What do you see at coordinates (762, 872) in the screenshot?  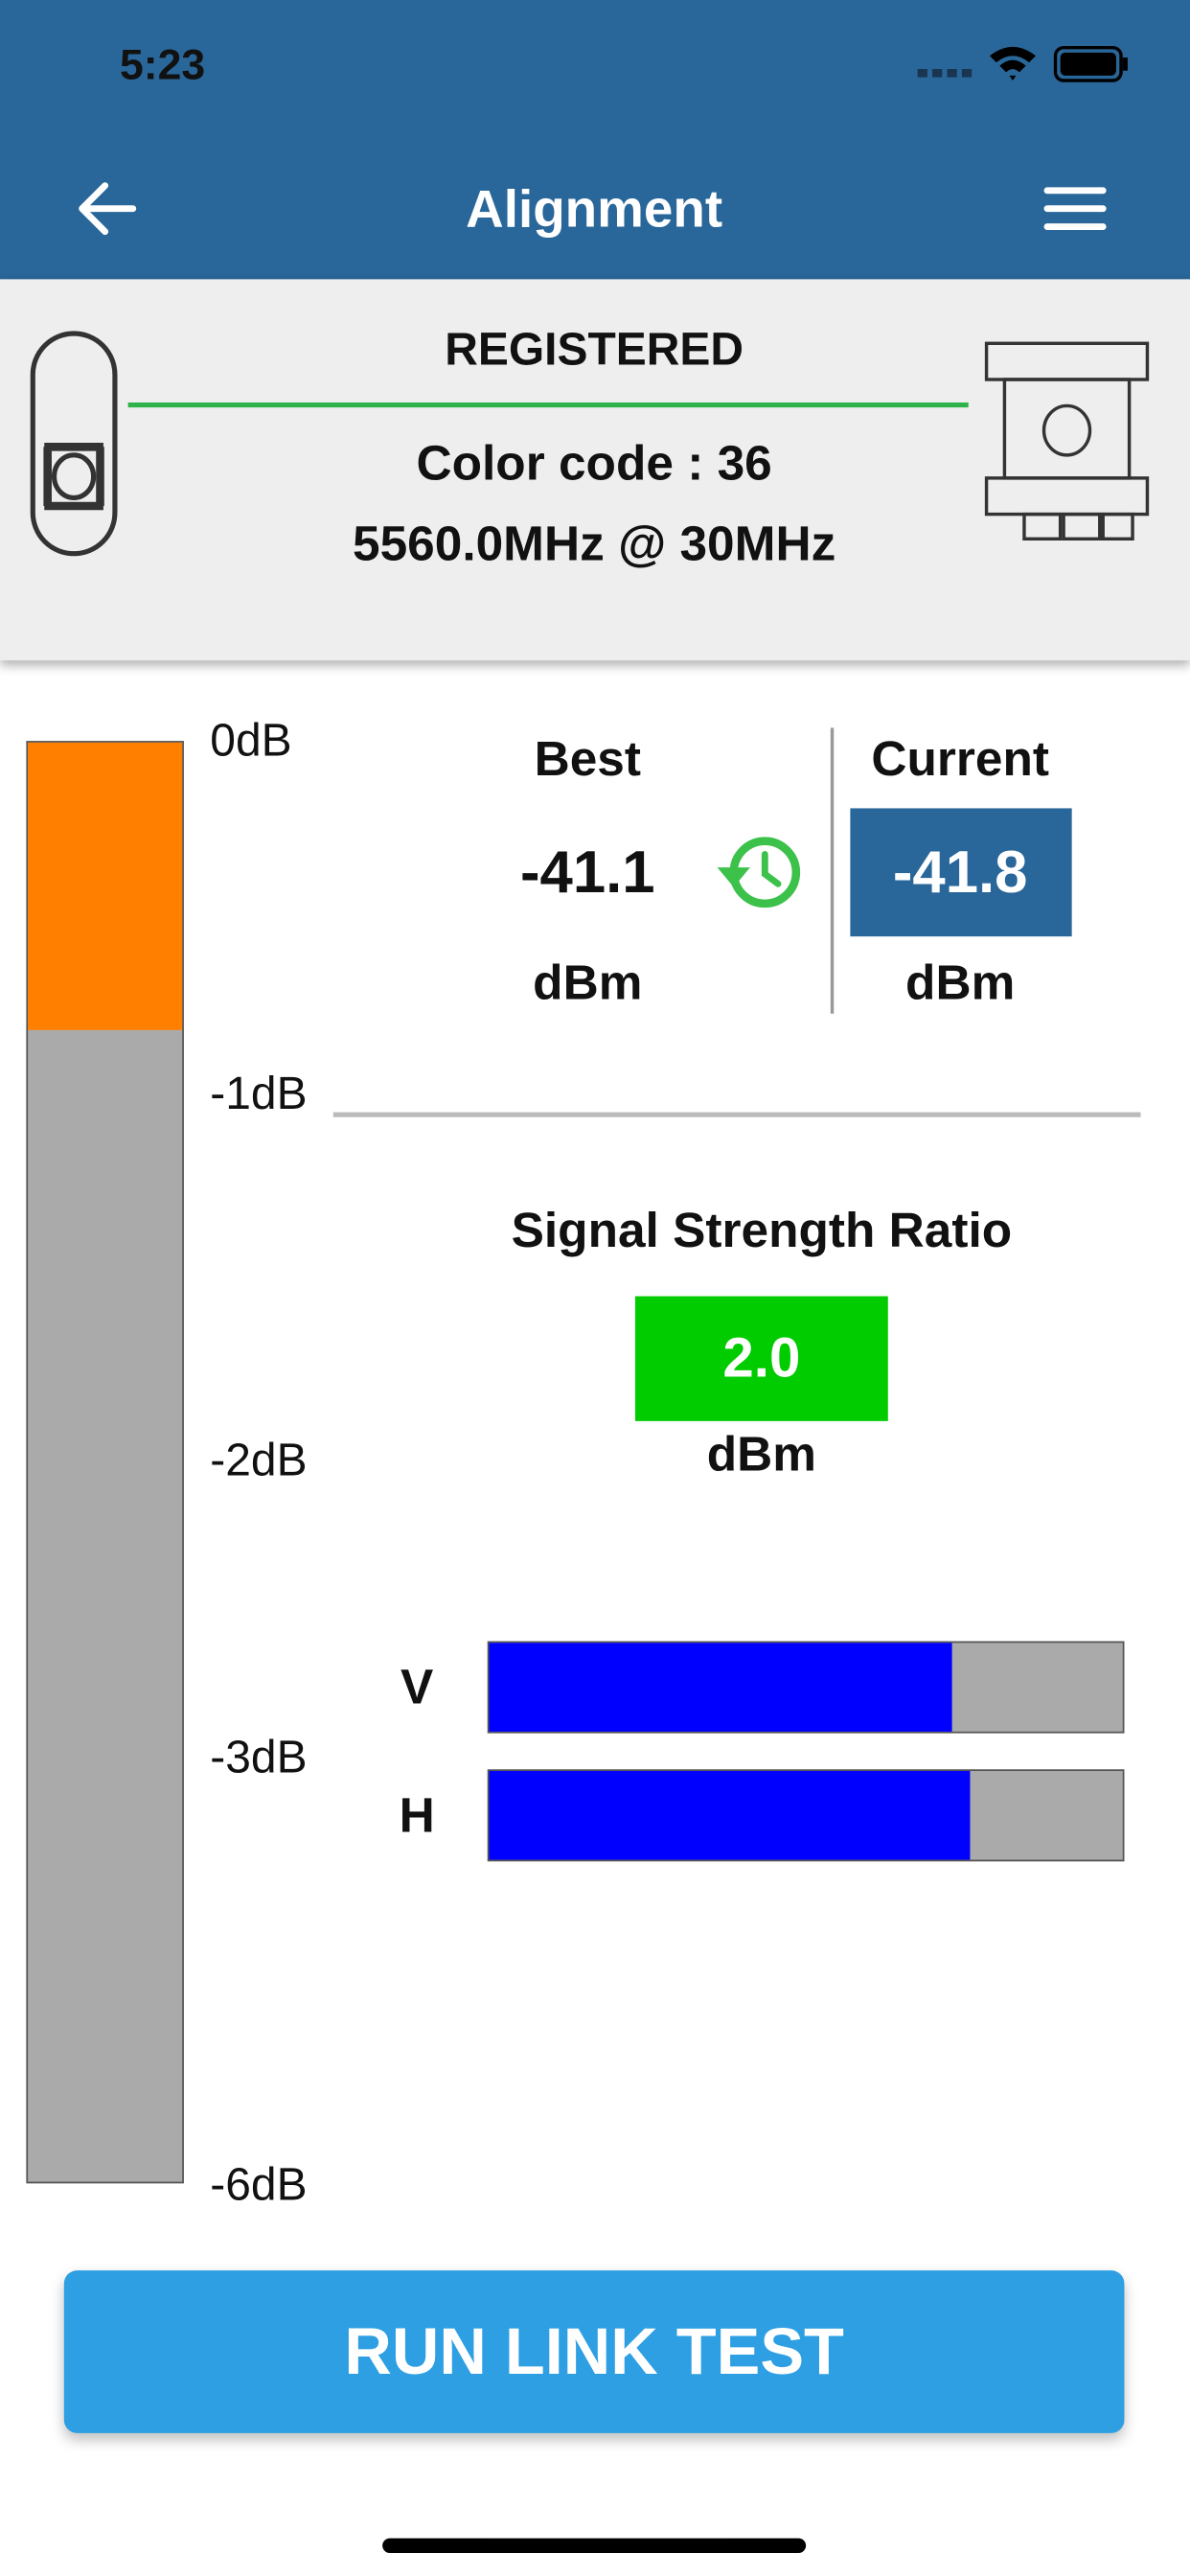 I see `reset-best-button` at bounding box center [762, 872].